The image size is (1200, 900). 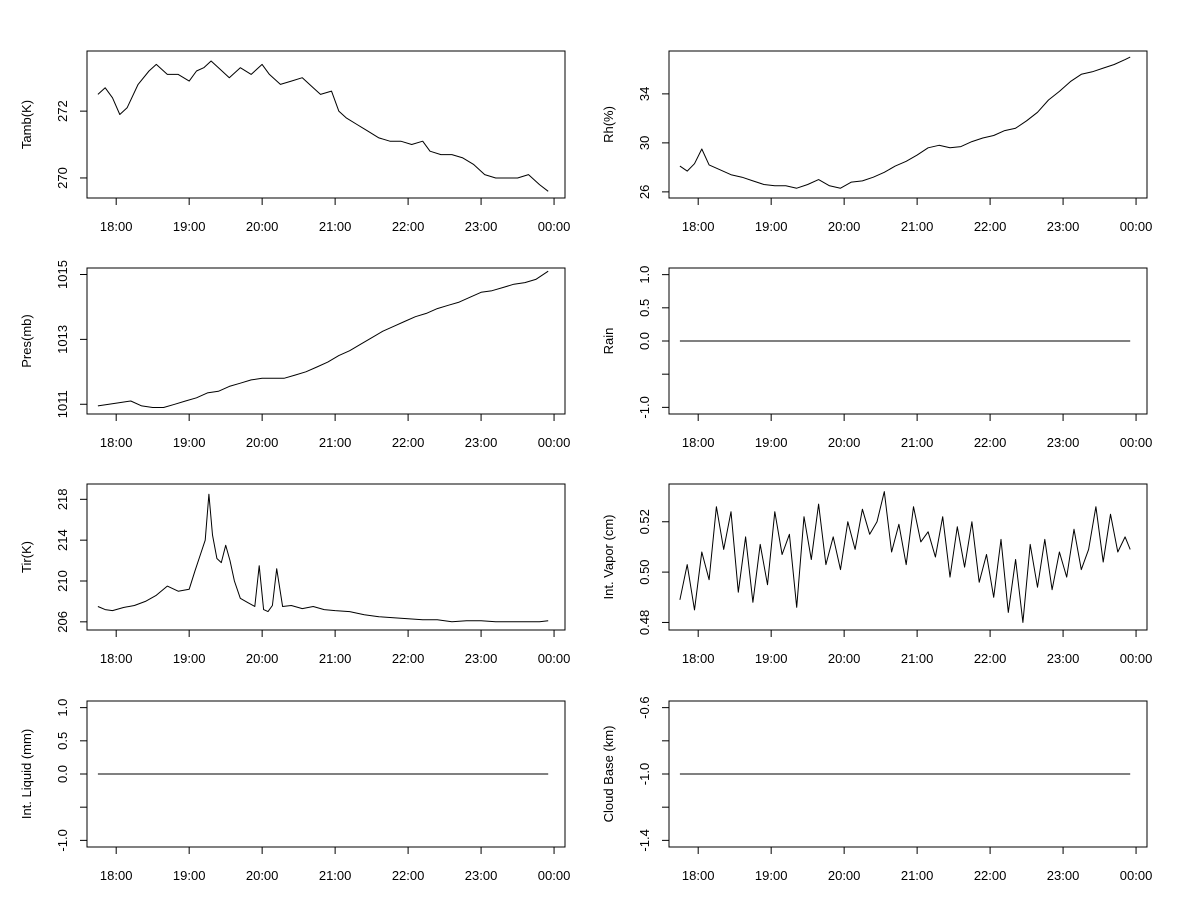 What do you see at coordinates (62, 540) in the screenshot?
I see `y-tick-label: 214` at bounding box center [62, 540].